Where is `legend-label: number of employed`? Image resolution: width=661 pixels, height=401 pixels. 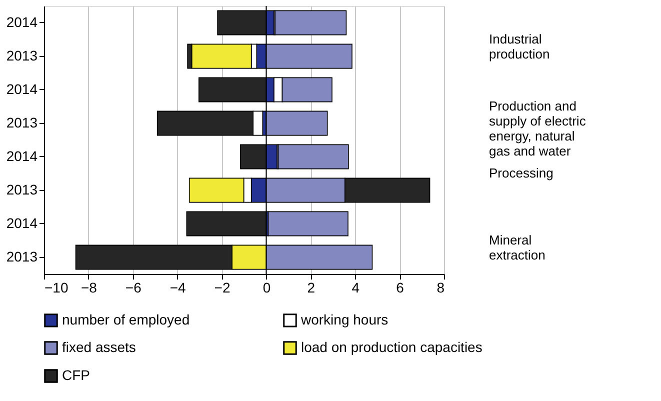 legend-label: number of employed is located at coordinates (126, 319).